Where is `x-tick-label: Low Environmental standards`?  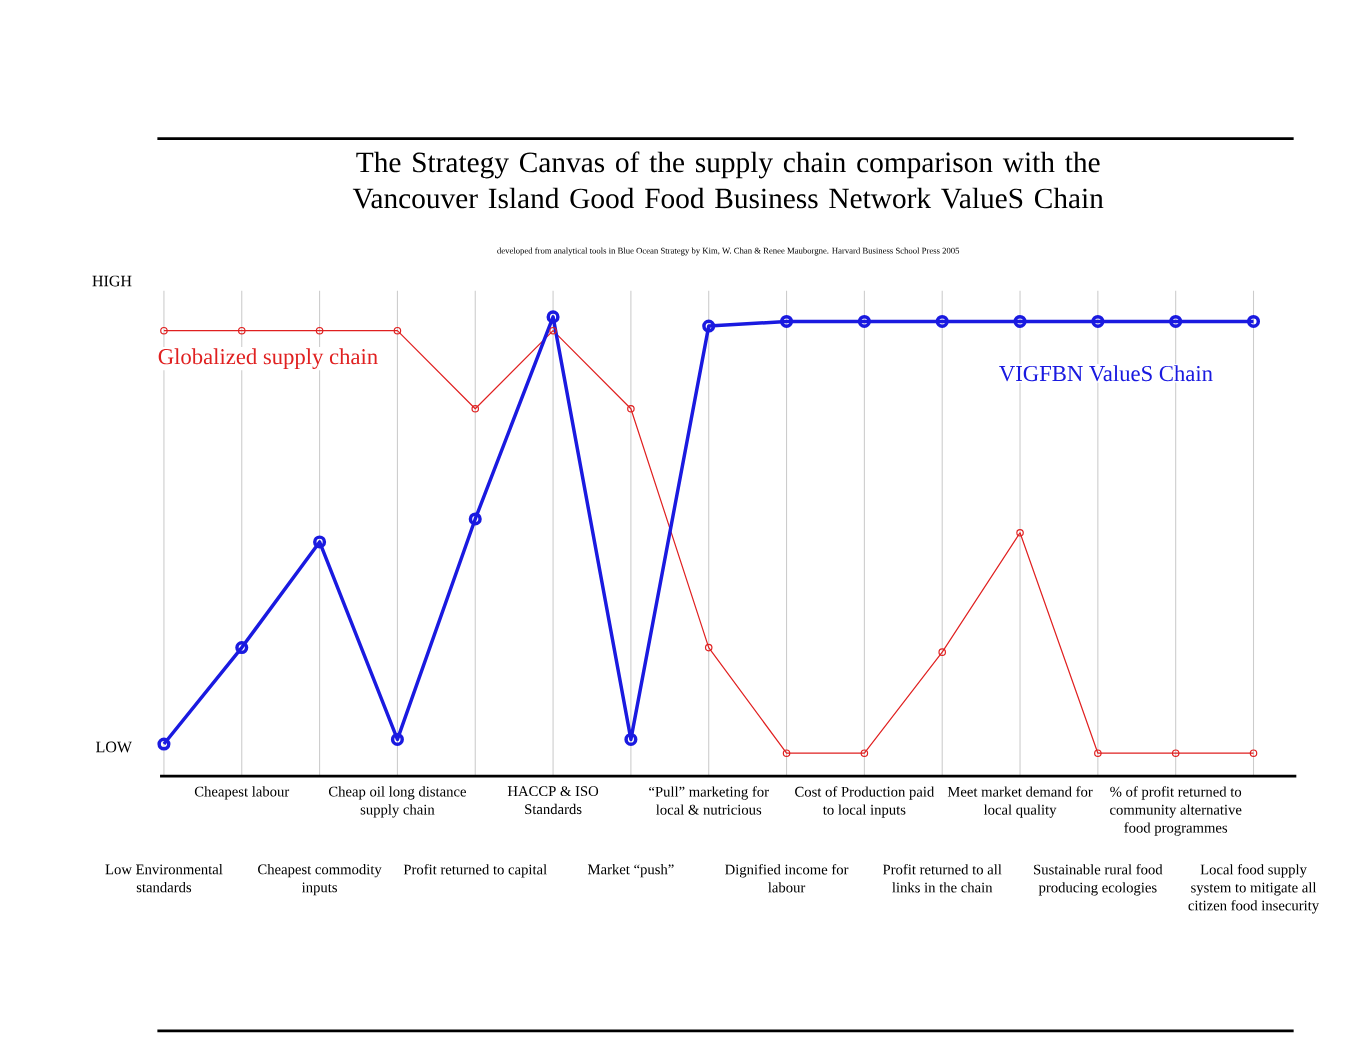
x-tick-label: Low Environmental standards is located at coordinates (164, 878).